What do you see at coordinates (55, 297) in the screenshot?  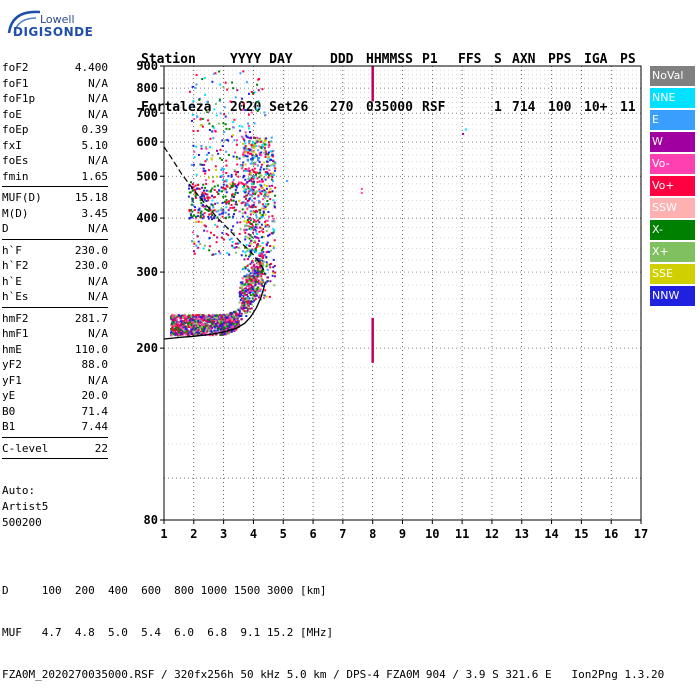 I see `param-row-hes: h`Es N/A` at bounding box center [55, 297].